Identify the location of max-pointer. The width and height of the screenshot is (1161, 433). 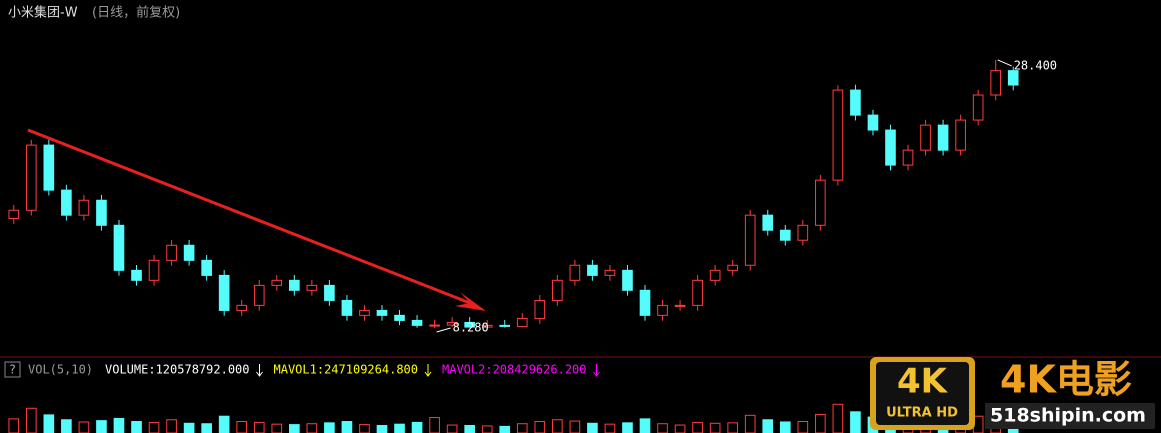
(1004, 63).